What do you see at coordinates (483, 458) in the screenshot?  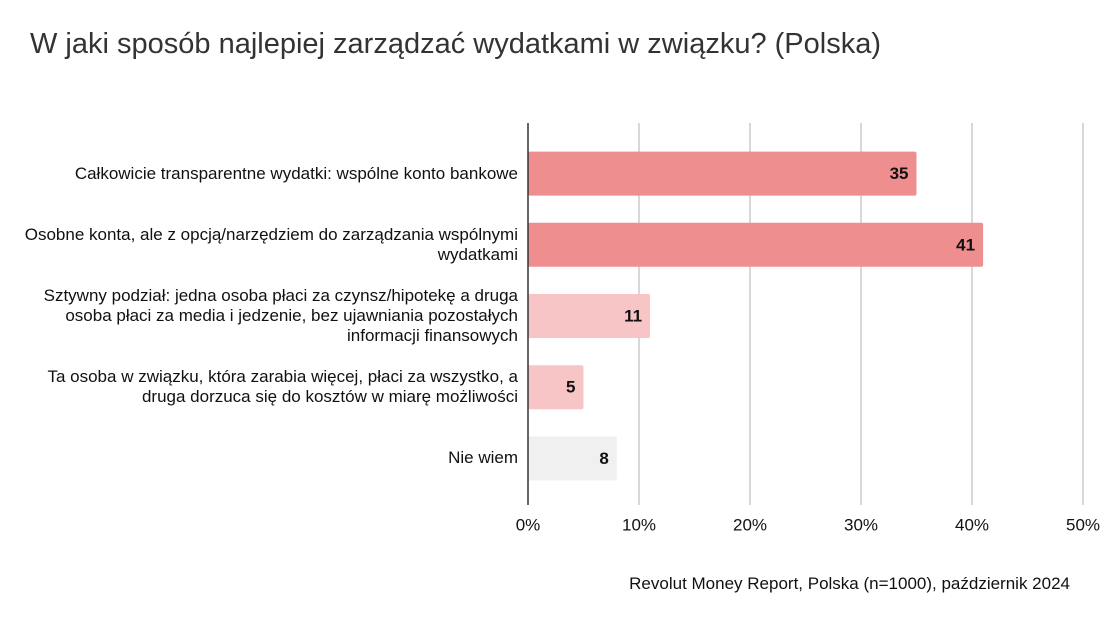 I see `y-tick-label: Nie wiem` at bounding box center [483, 458].